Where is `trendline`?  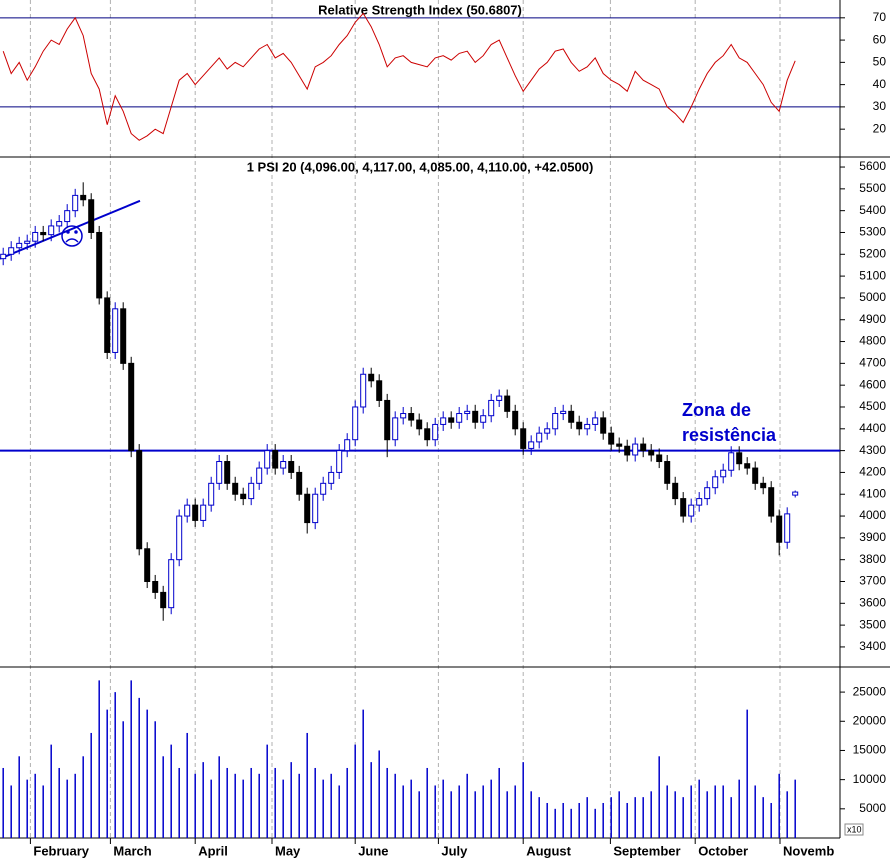
trendline is located at coordinates (70, 229).